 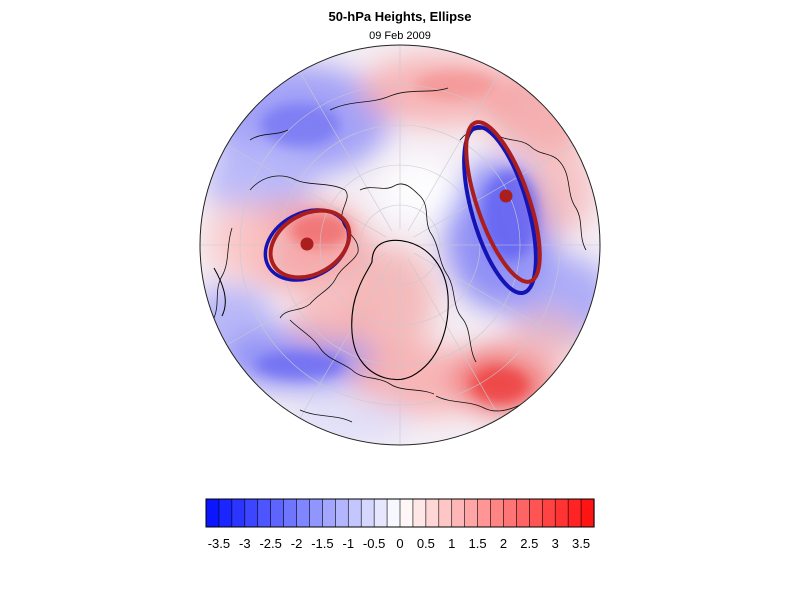 I want to click on ellipse-east-red, so click(x=503, y=202).